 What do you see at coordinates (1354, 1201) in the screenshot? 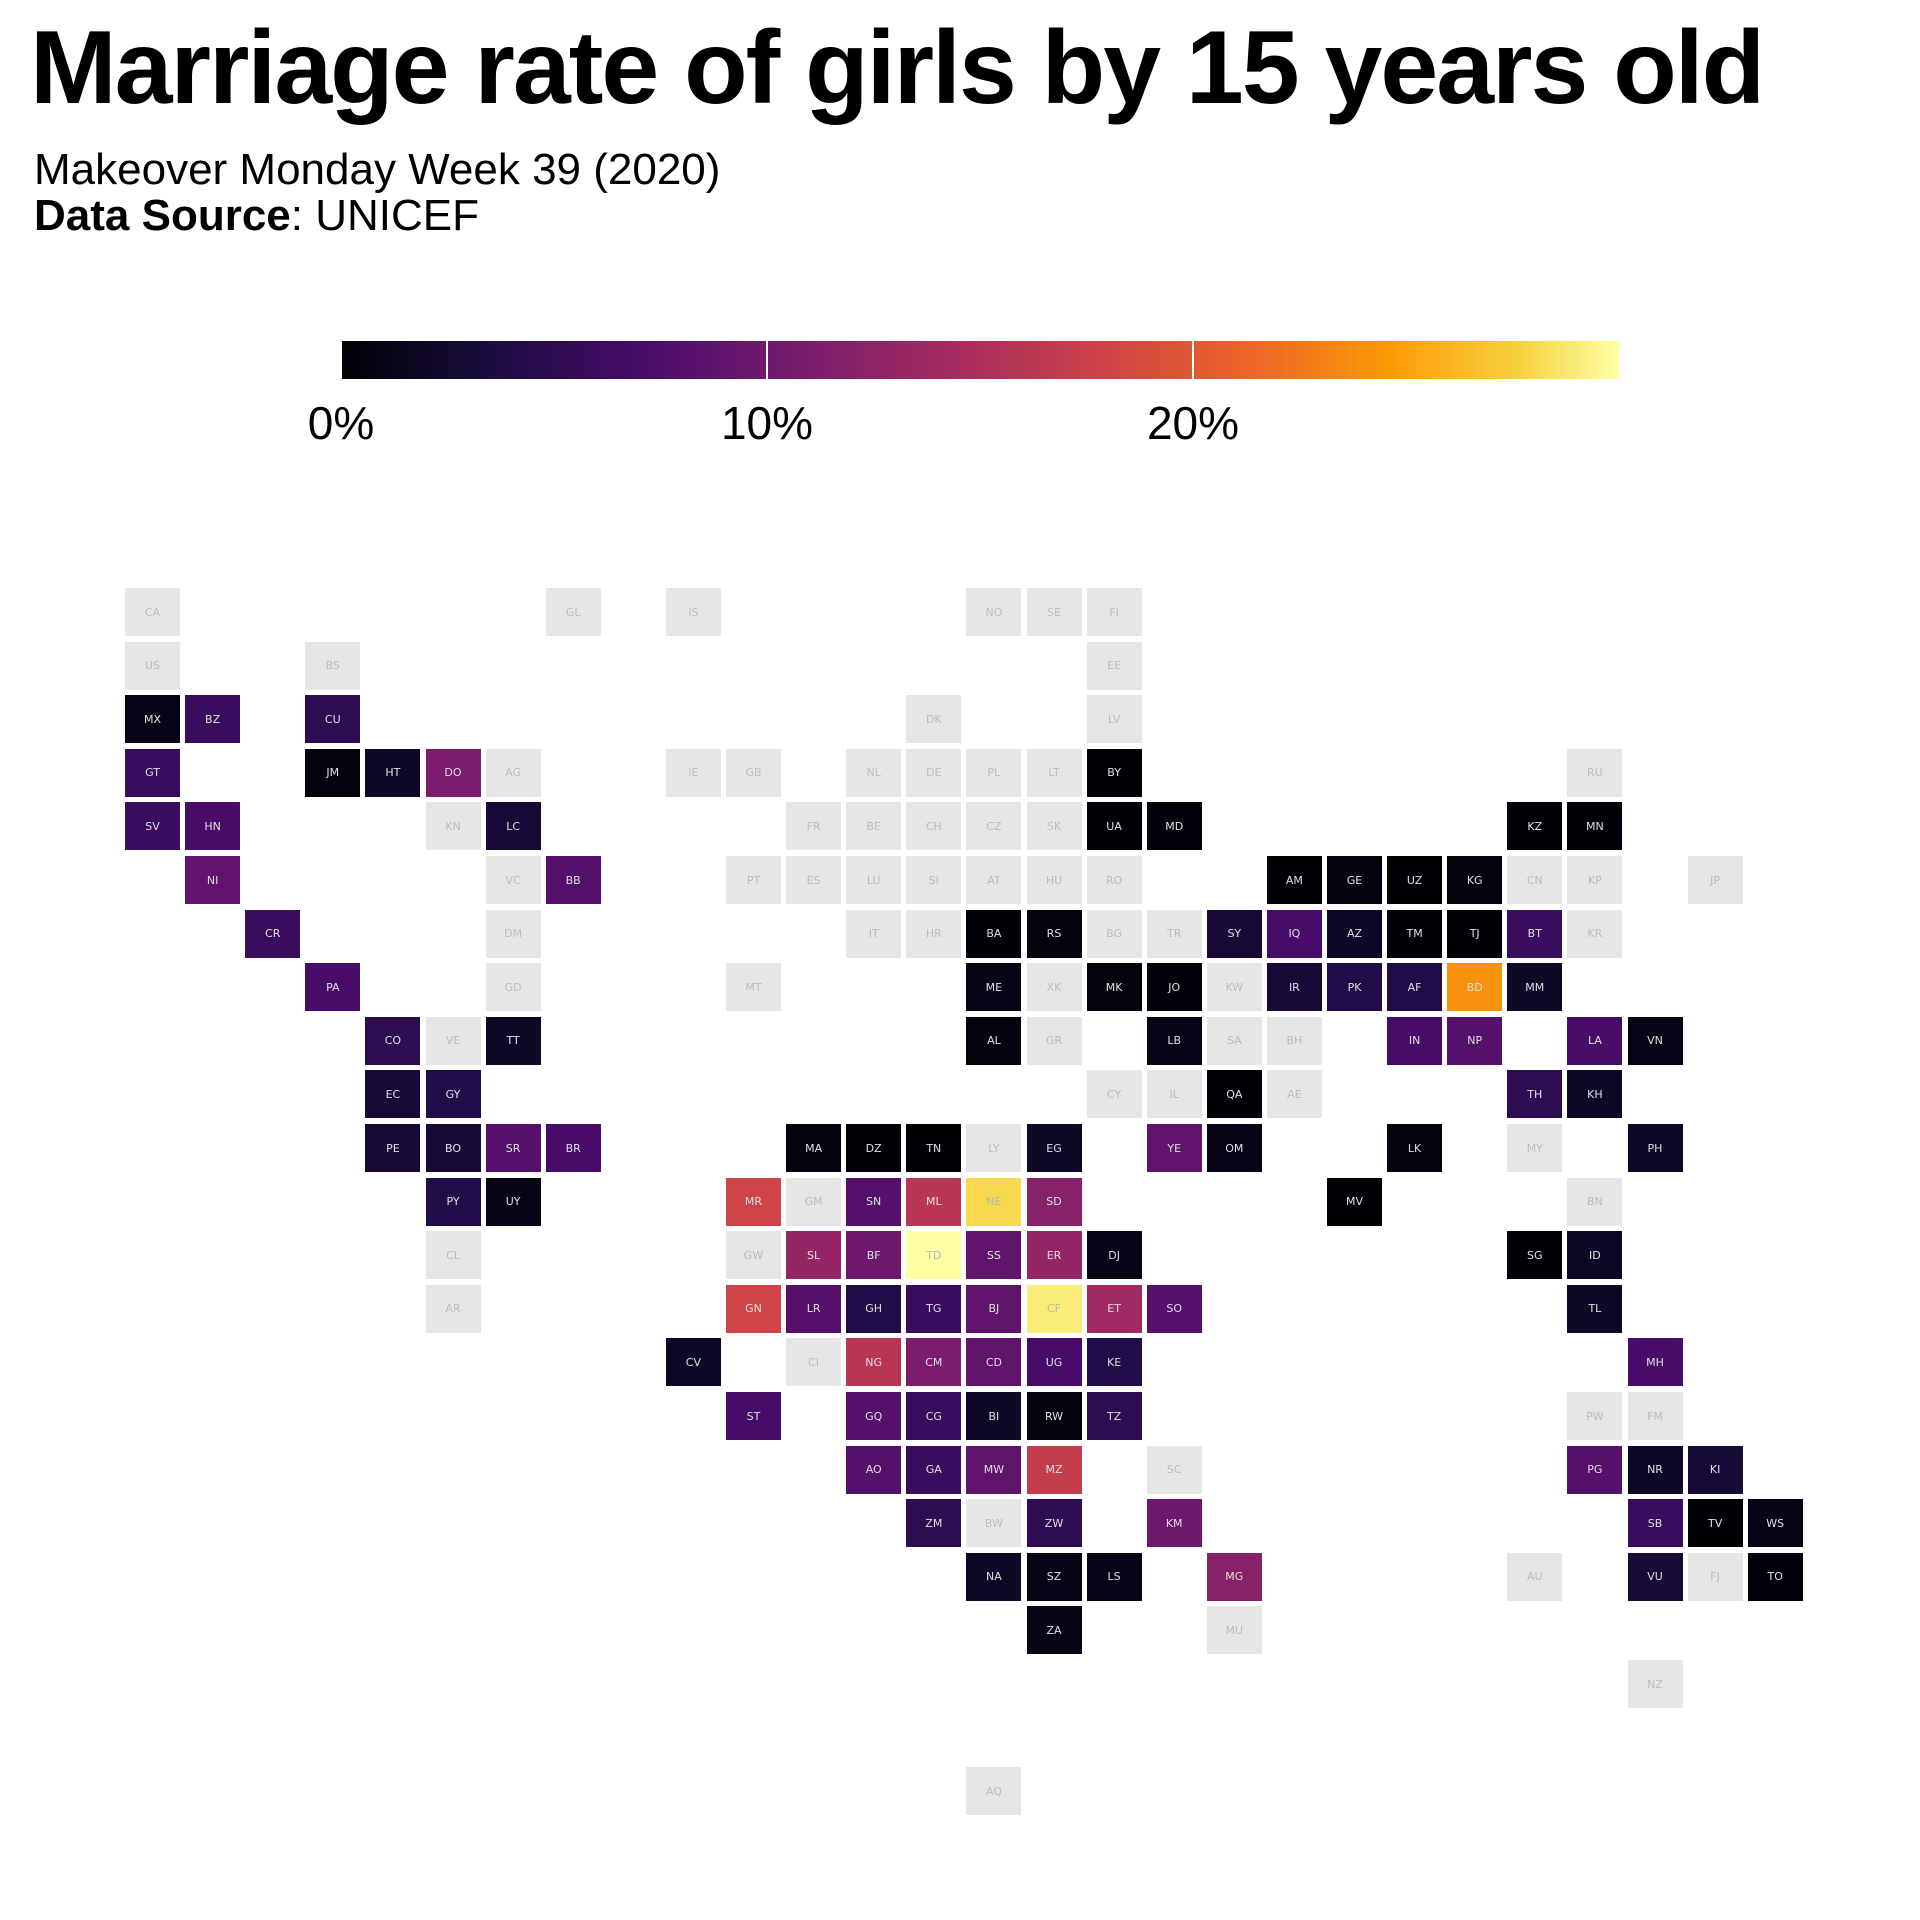
I see `country-tile-mv: MV` at bounding box center [1354, 1201].